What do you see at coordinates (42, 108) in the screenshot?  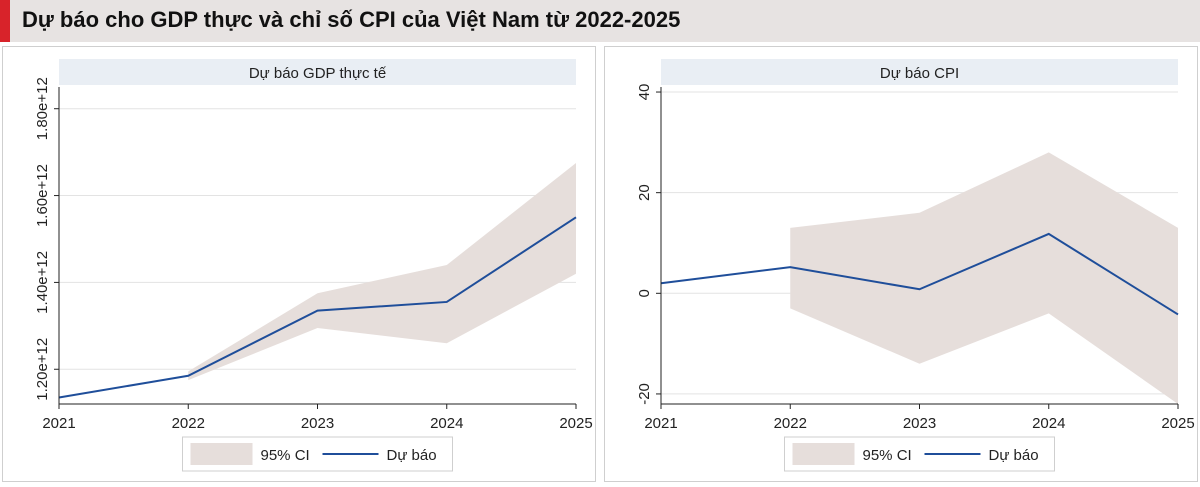 I see `gdp-y-tick-label: 1.80e+12` at bounding box center [42, 108].